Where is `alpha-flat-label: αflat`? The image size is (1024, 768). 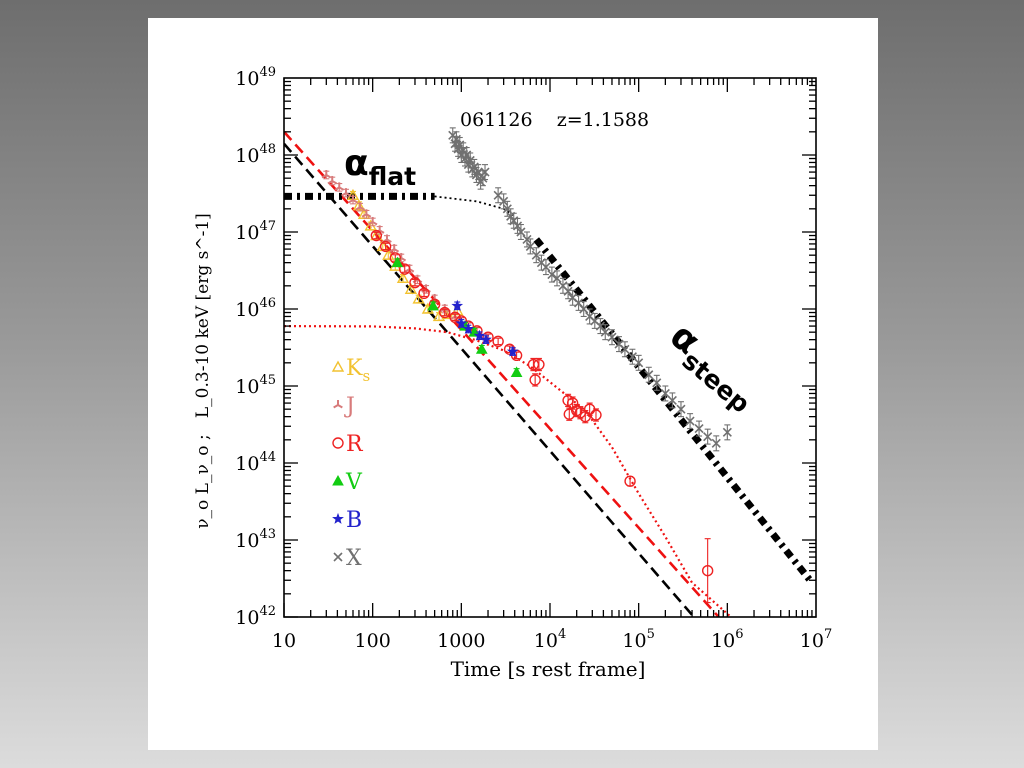
alpha-flat-label: αflat is located at coordinates (380, 167).